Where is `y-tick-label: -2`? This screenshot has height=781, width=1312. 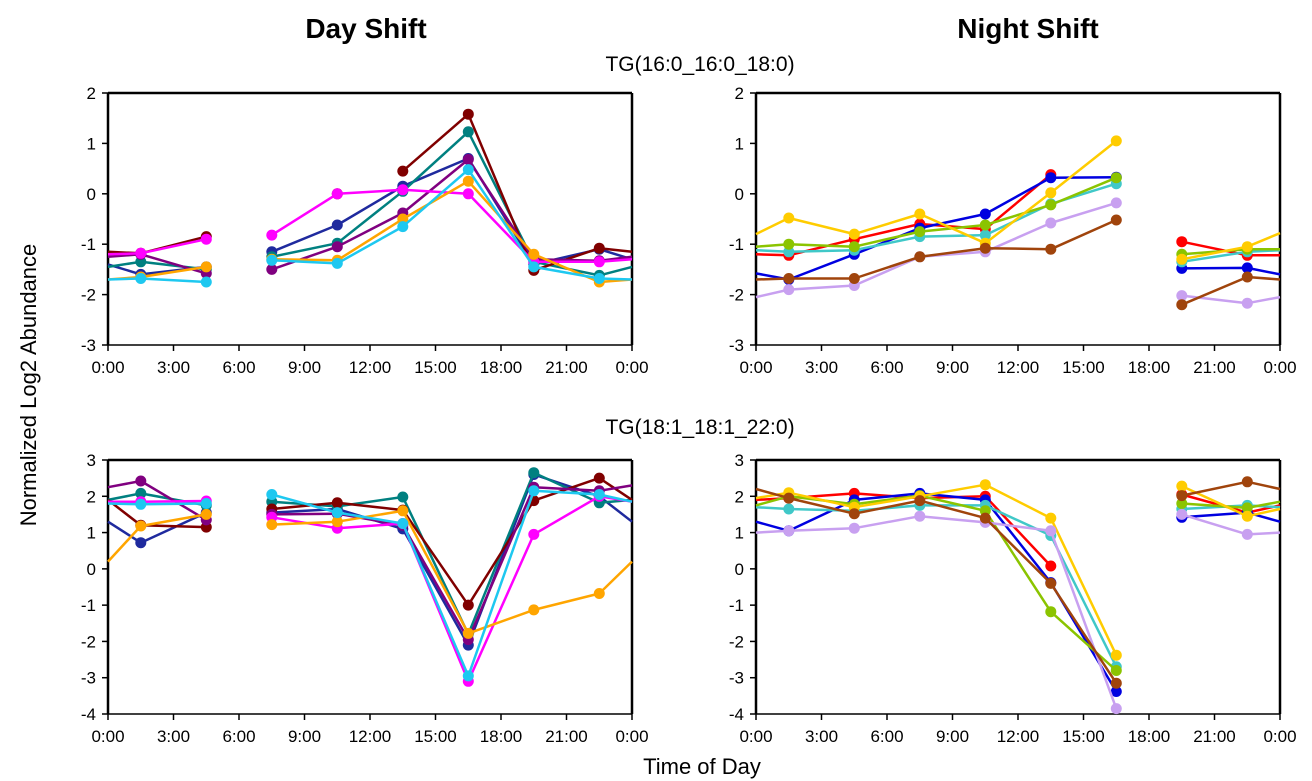
y-tick-label: -2 is located at coordinates (88, 641).